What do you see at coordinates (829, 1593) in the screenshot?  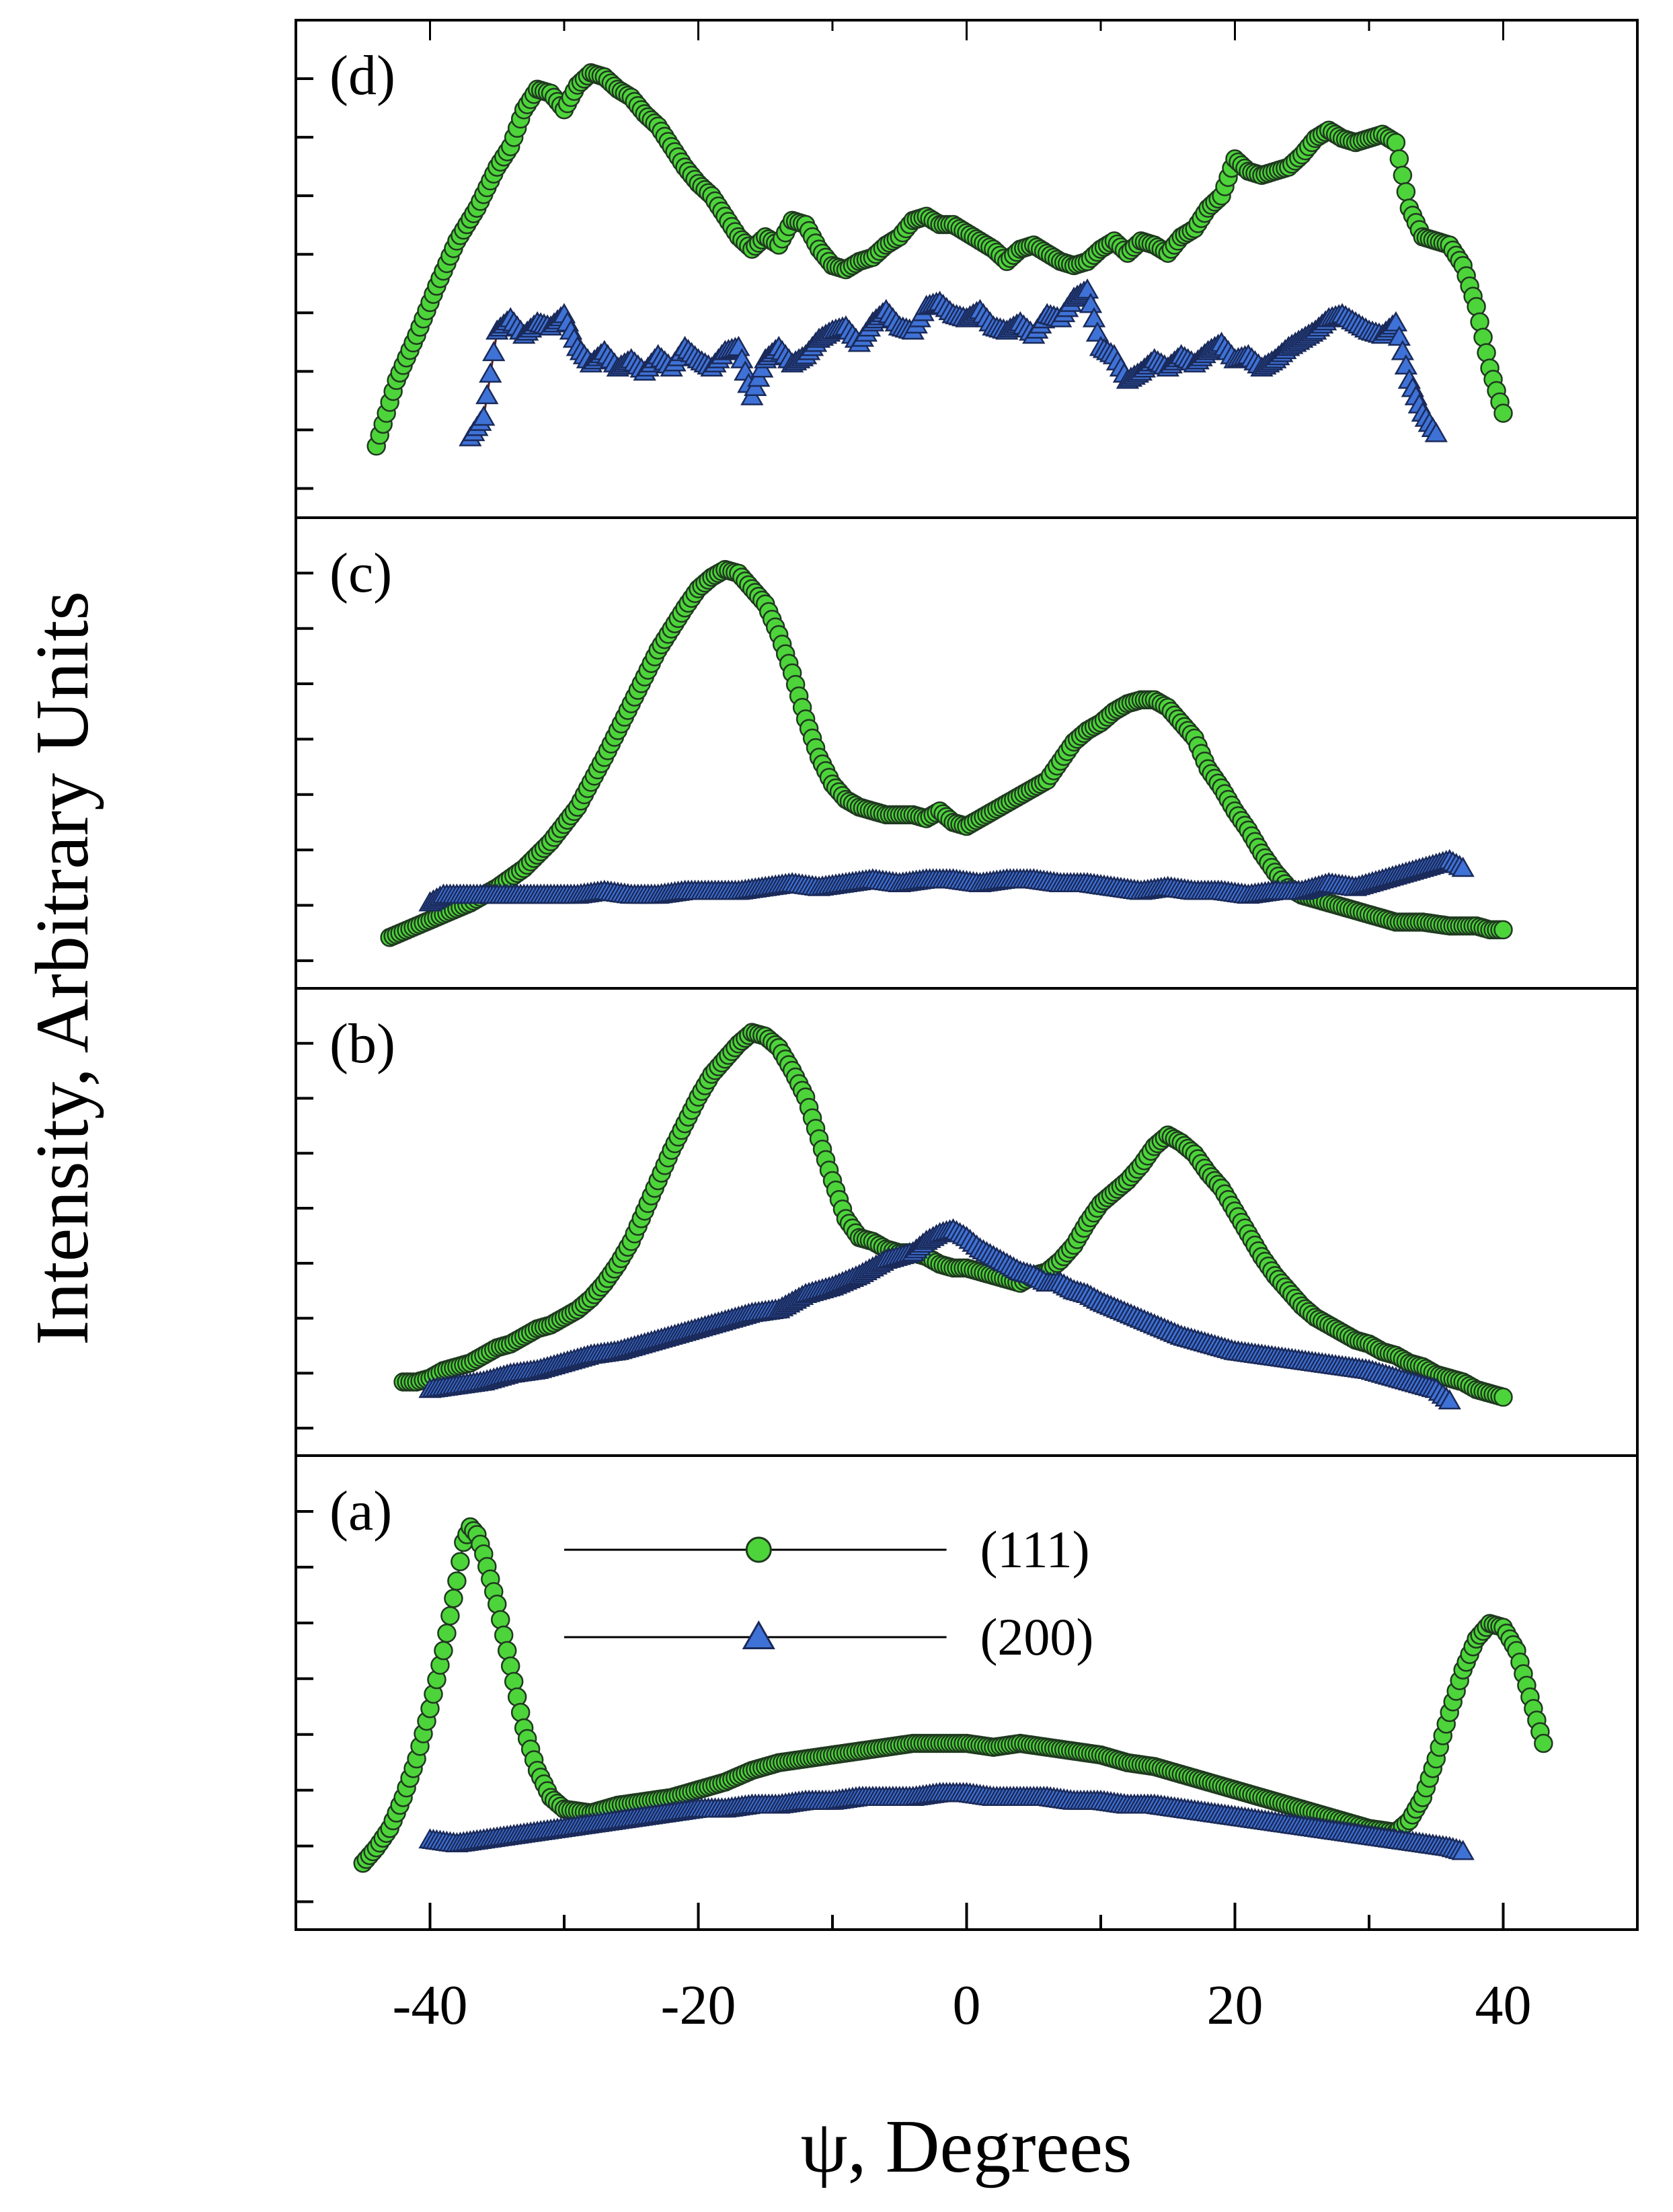 I see `legend: (111) (200)` at bounding box center [829, 1593].